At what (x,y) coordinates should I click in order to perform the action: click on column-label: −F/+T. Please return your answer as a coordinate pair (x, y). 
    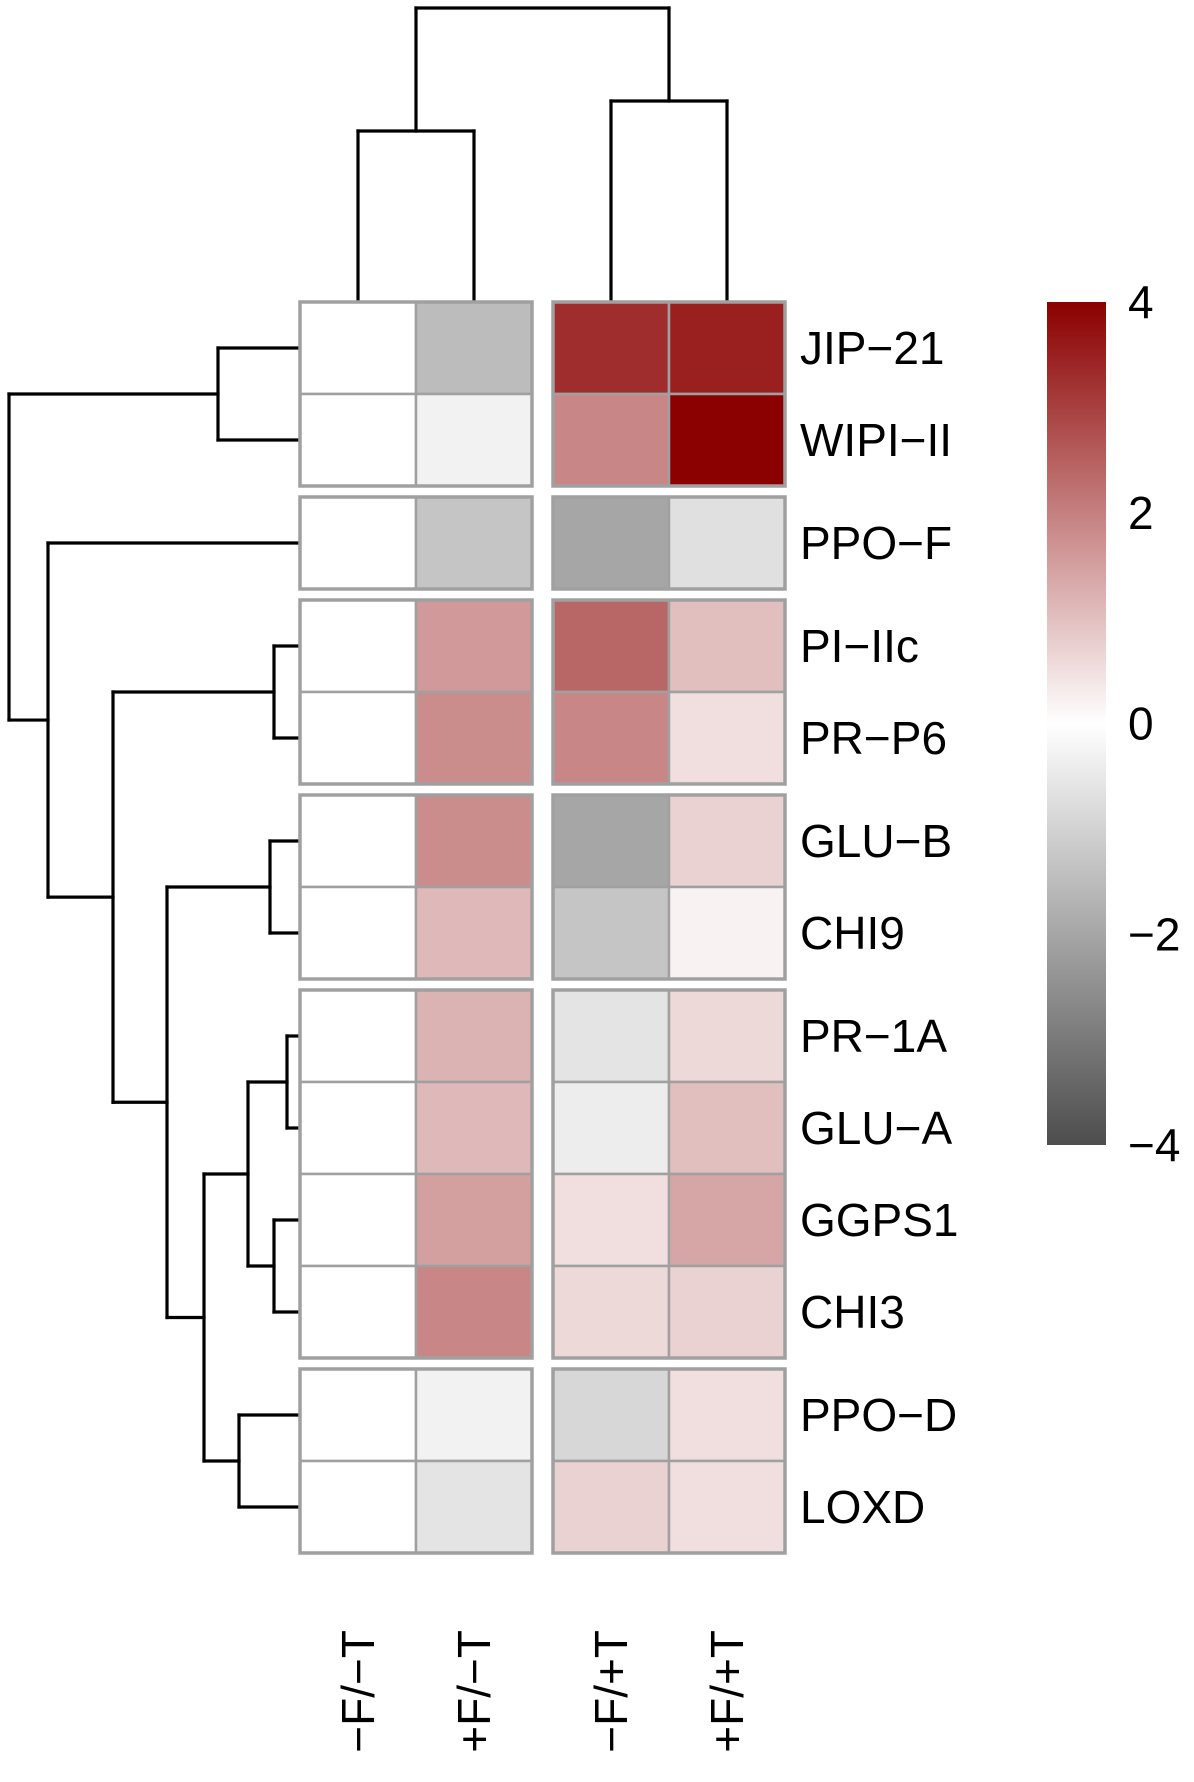
    Looking at the image, I should click on (611, 1691).